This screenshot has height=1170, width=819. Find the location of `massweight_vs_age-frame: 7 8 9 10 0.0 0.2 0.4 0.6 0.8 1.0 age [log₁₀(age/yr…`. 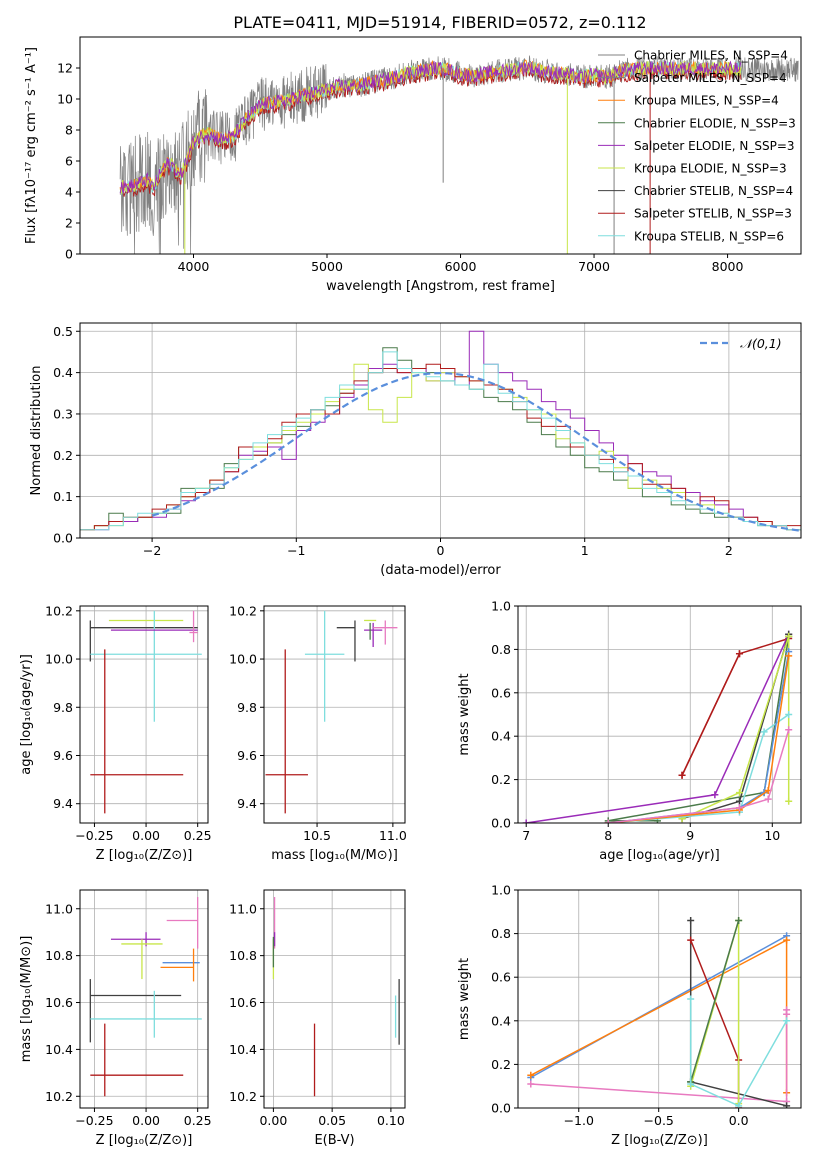

massweight_vs_age-frame: 7 8 9 10 0.0 0.2 0.4 0.6 0.8 1.0 age [log₁₀(age/yr… is located at coordinates (629, 731).